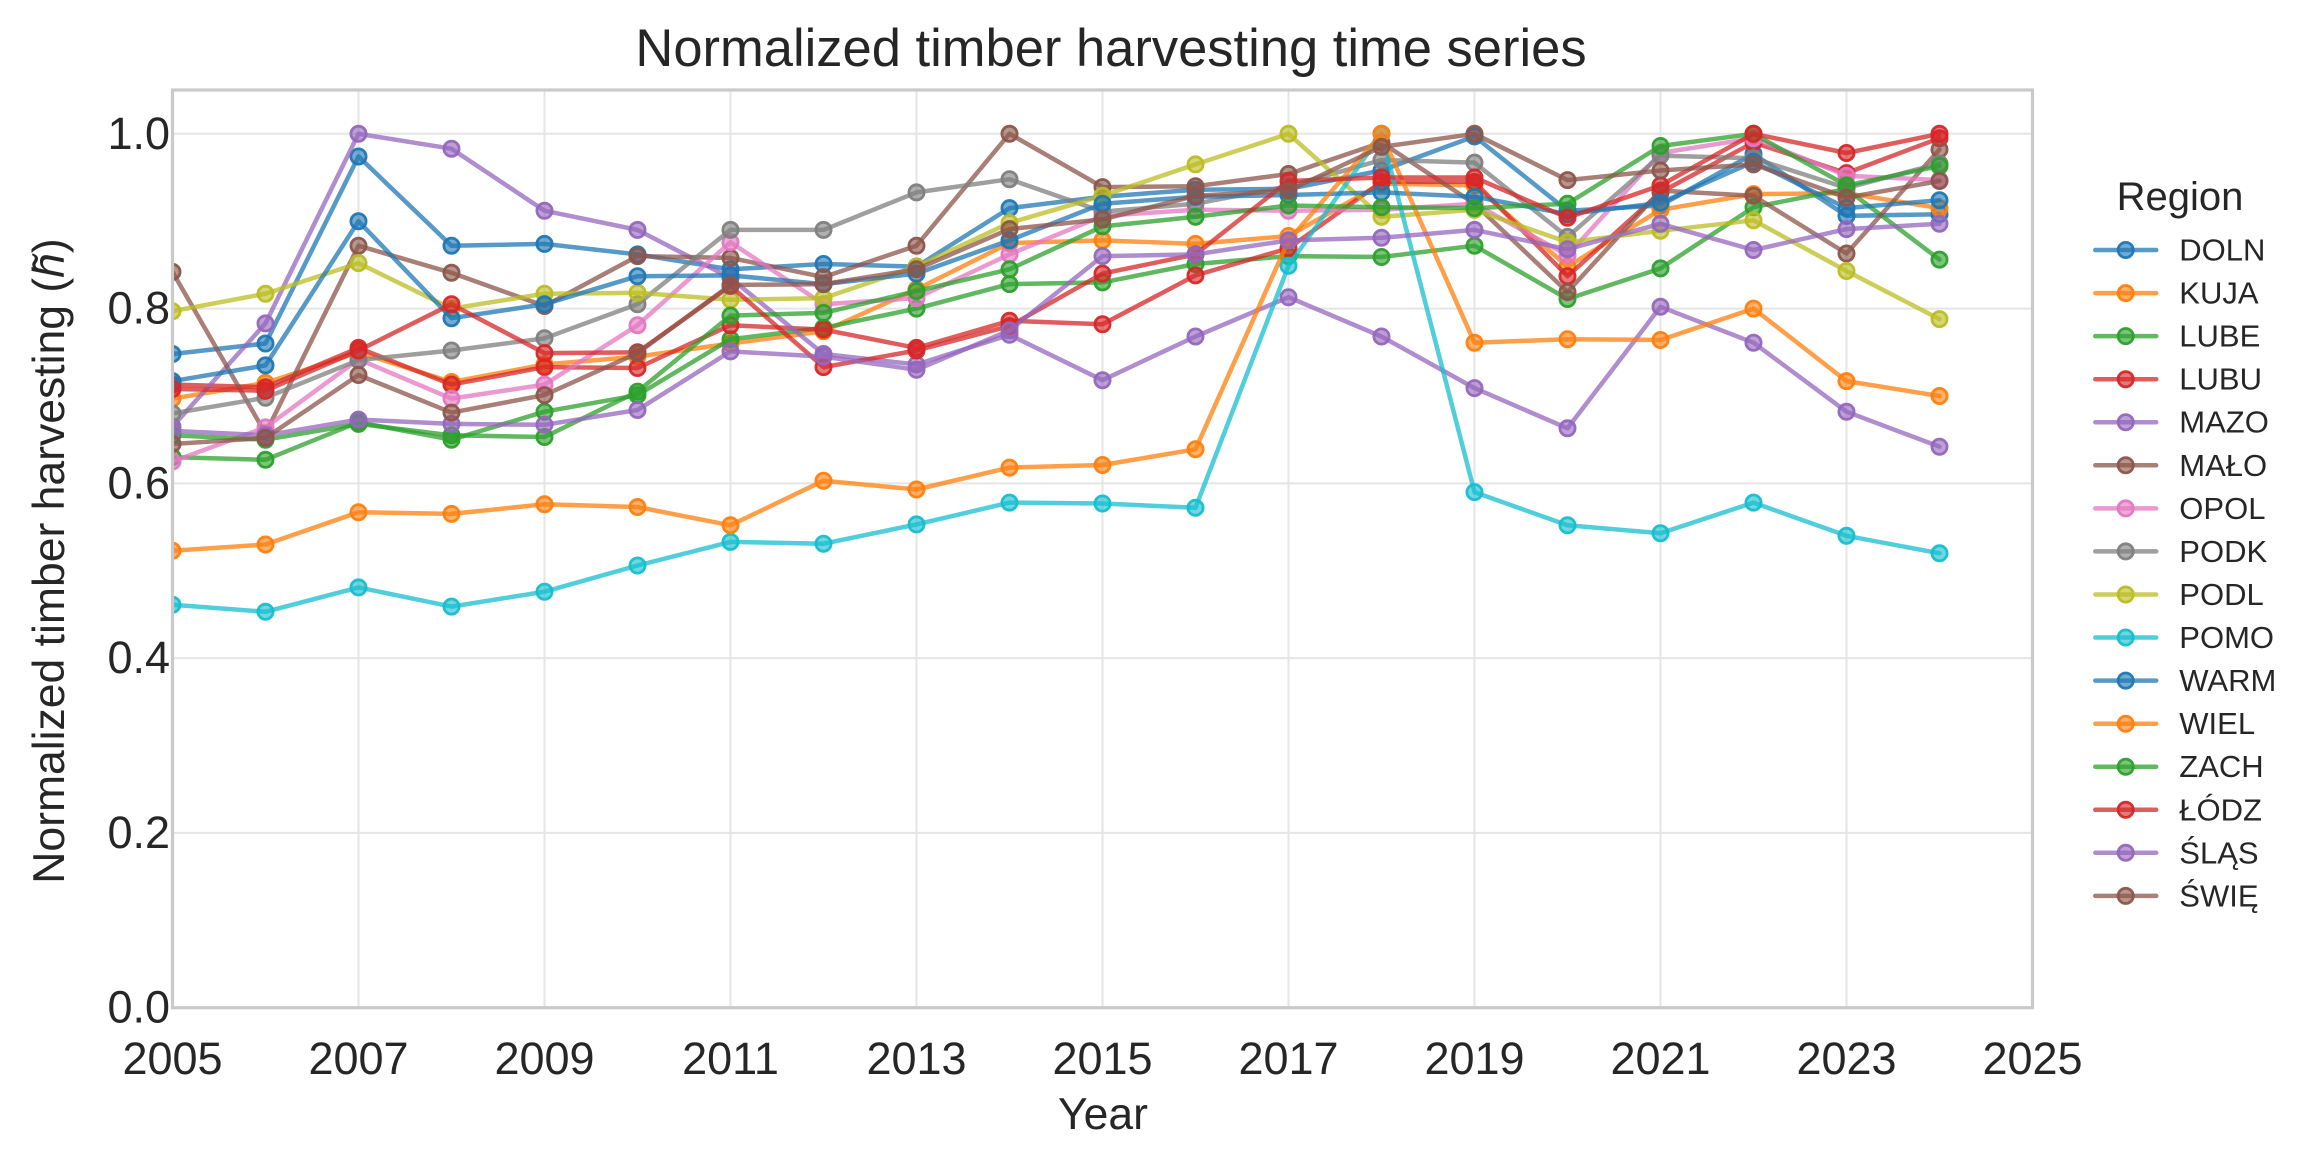  What do you see at coordinates (1474, 1058) in the screenshot?
I see `svg-text: 2019` at bounding box center [1474, 1058].